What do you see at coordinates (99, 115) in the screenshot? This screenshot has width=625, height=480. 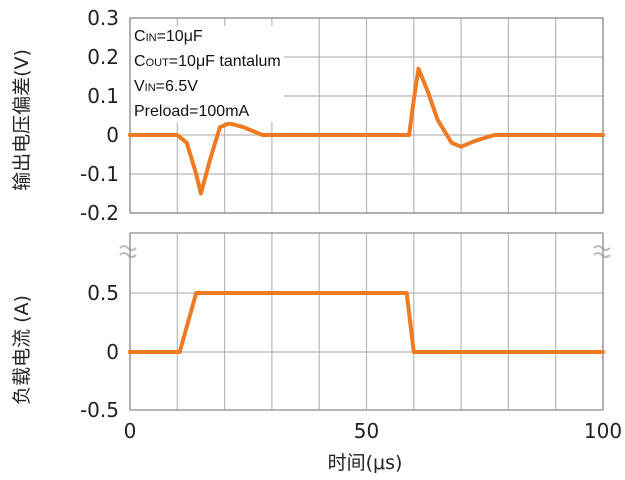 I see `top-y-tick-labels: 0.3 0.2 0.1 0 -0.1 -0.2` at bounding box center [99, 115].